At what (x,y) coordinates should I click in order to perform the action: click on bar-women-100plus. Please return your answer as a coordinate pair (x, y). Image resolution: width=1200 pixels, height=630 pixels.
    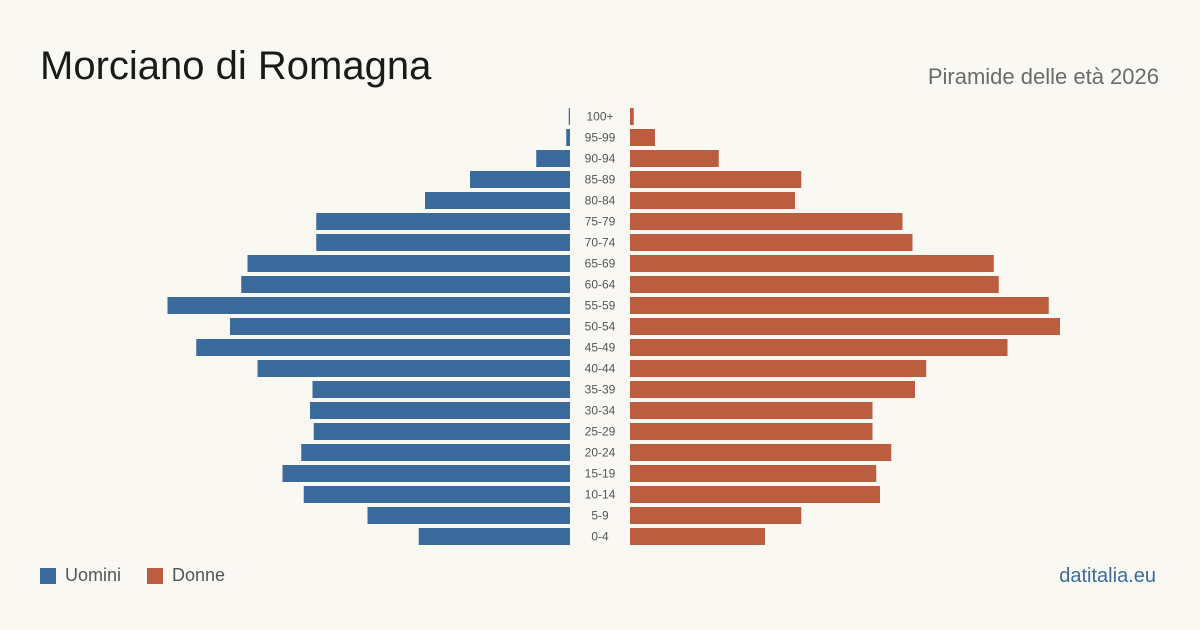
    Looking at the image, I should click on (632, 116).